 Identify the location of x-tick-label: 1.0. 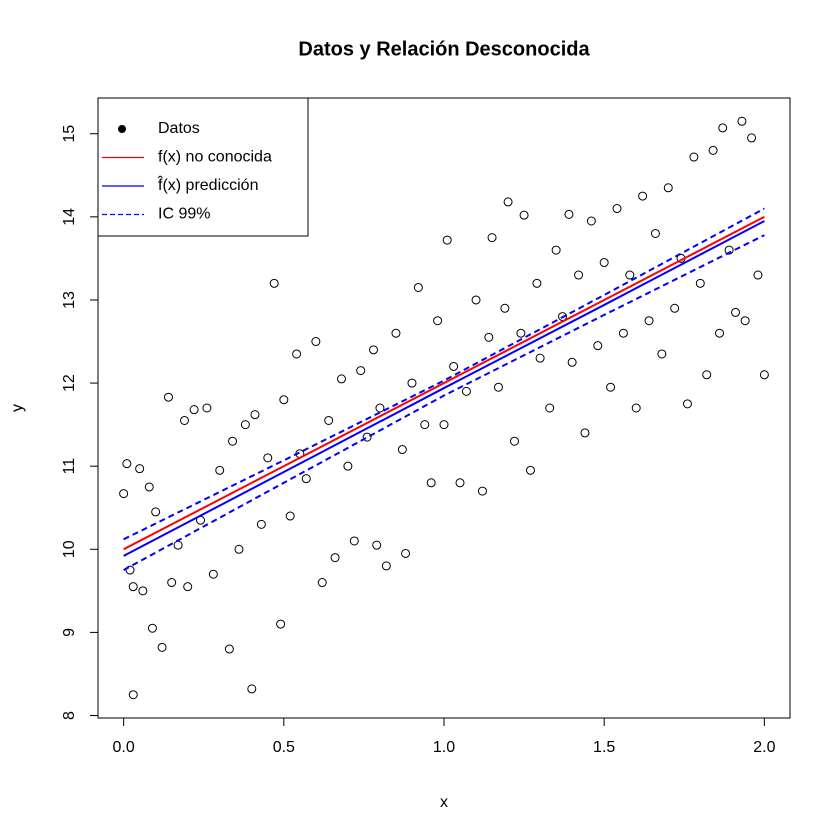
(444, 747).